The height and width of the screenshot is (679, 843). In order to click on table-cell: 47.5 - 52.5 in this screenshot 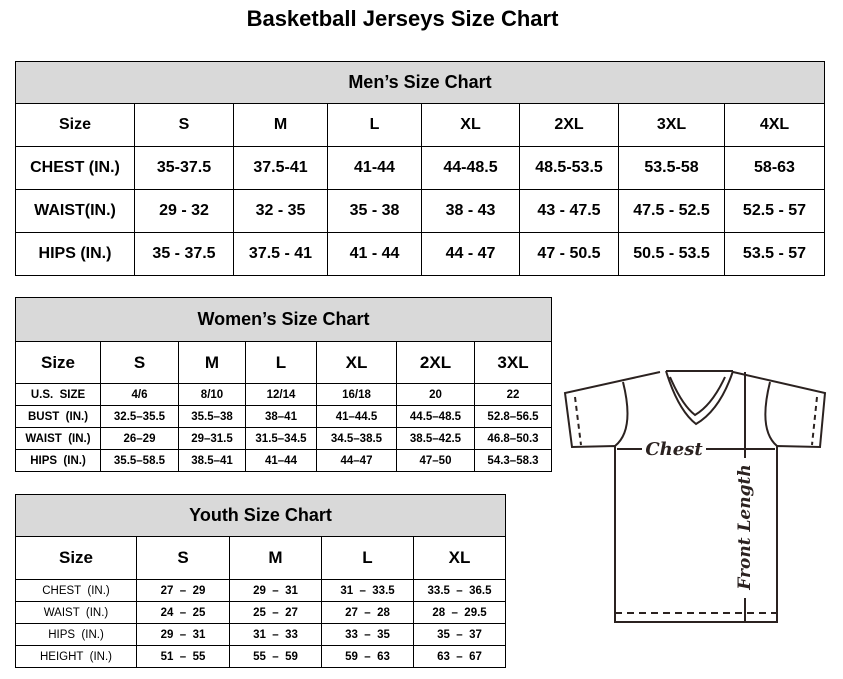, I will do `click(671, 211)`.